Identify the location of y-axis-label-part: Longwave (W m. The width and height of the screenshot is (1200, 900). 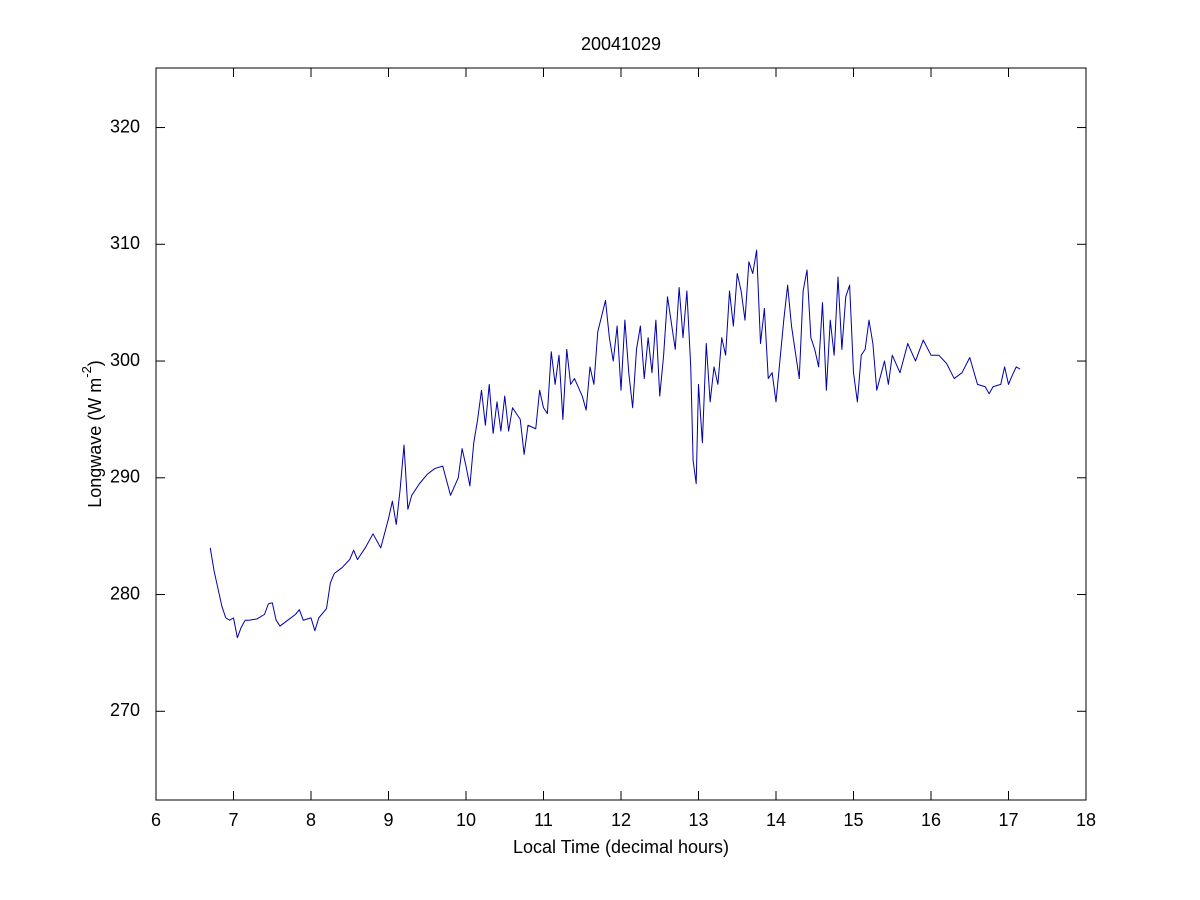
(95, 443).